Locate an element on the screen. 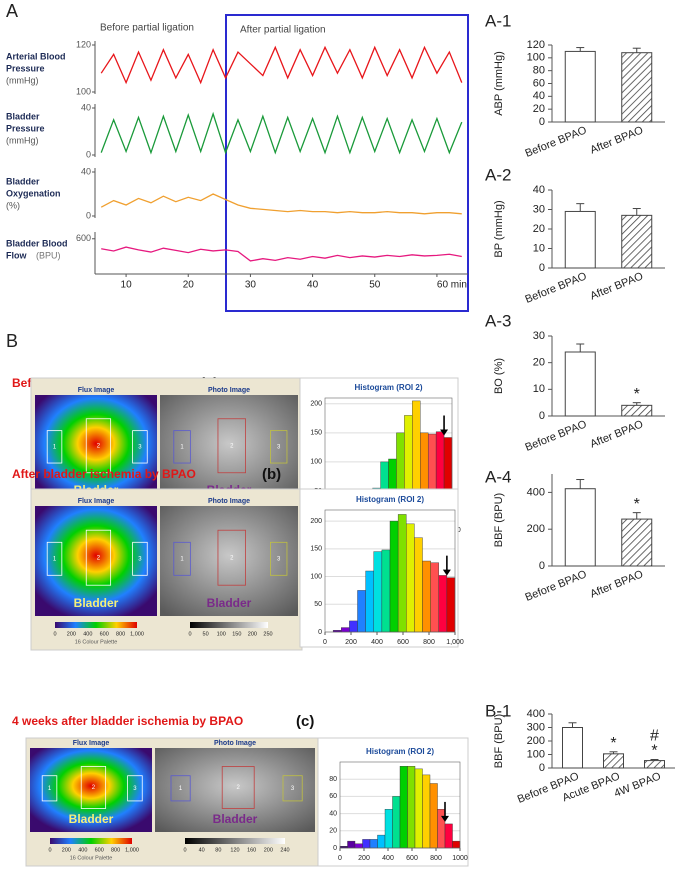 Image resolution: width=685 pixels, height=872 pixels. trace-unit: (BPU) is located at coordinates (48, 255).